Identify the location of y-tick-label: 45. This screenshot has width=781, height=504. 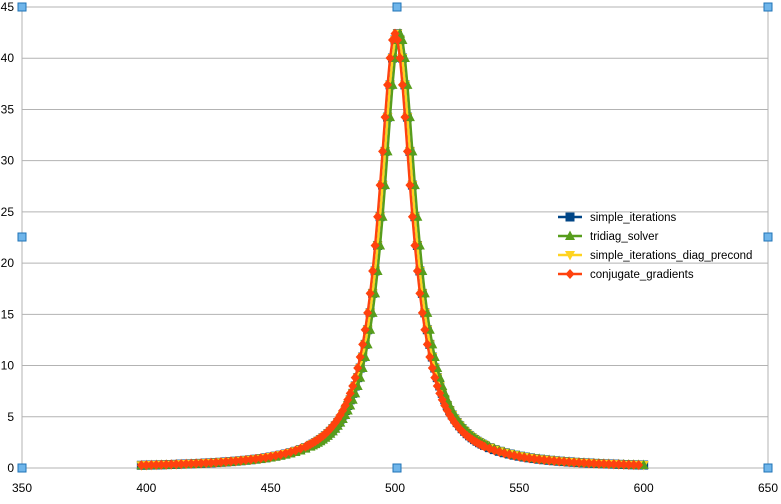
(8, 7).